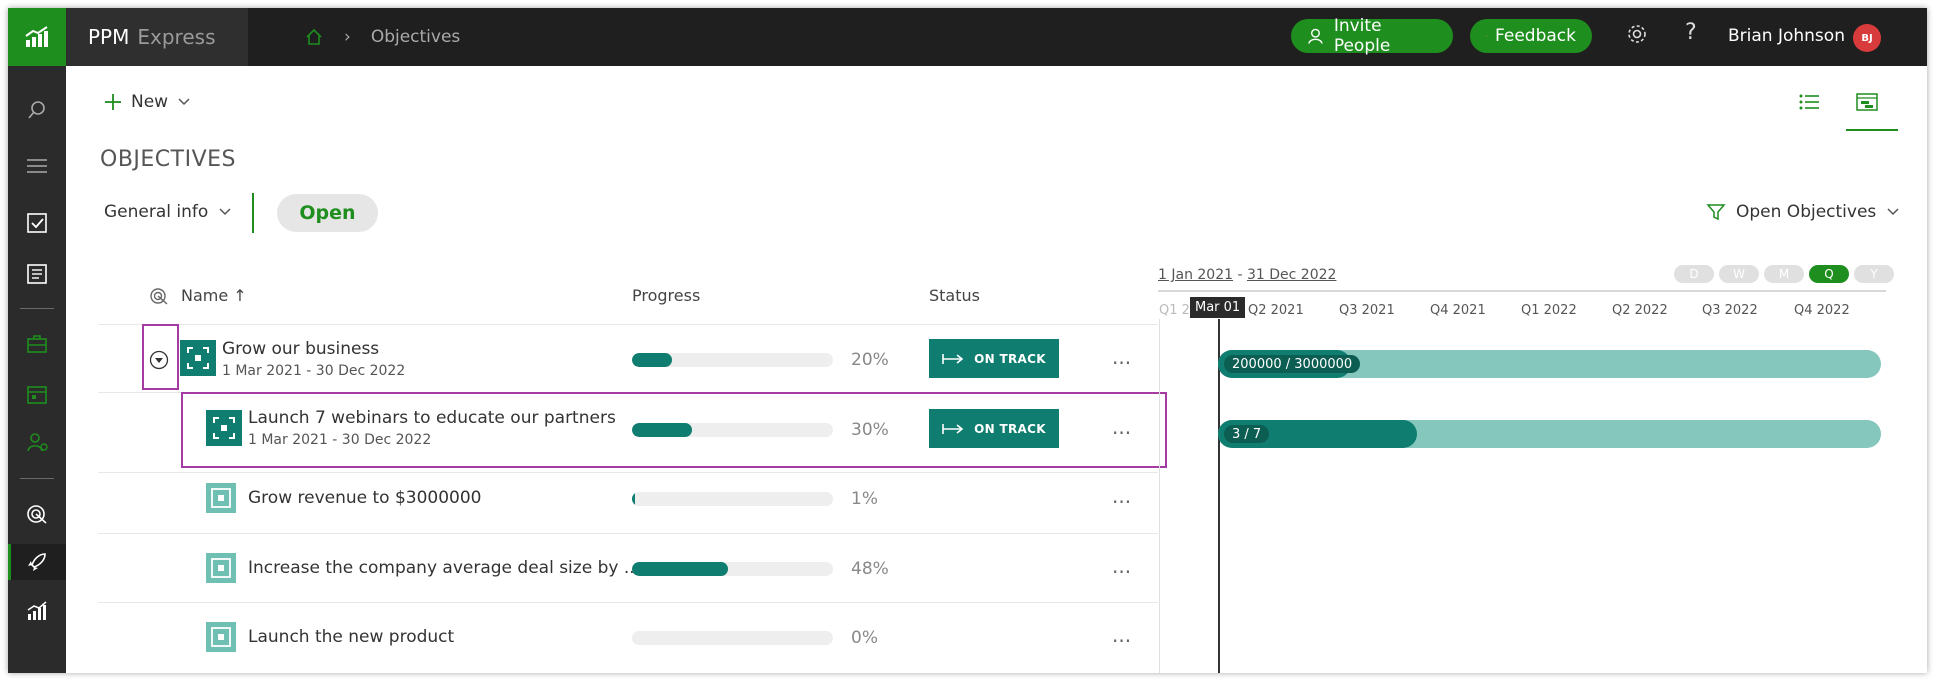  I want to click on zoom-button: D, so click(1694, 274).